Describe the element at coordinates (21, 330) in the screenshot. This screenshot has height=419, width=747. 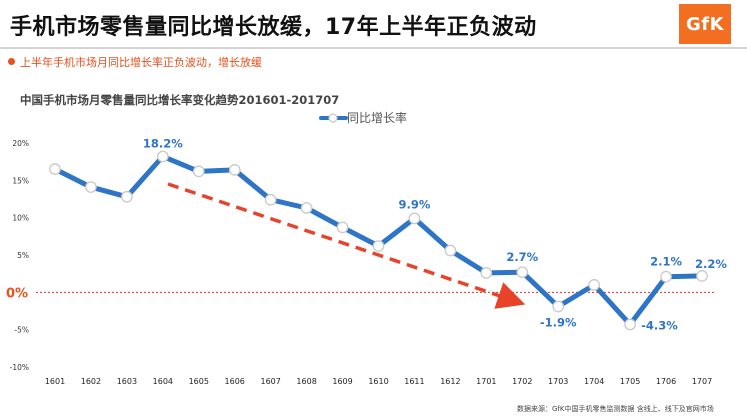
I see `y-tick-label: -5%` at that location.